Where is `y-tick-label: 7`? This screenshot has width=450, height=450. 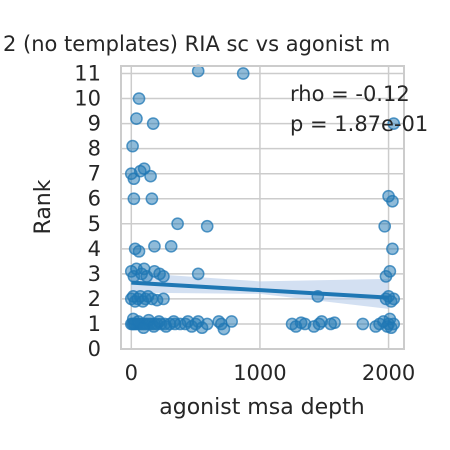
y-tick-label: 7 is located at coordinates (94, 174).